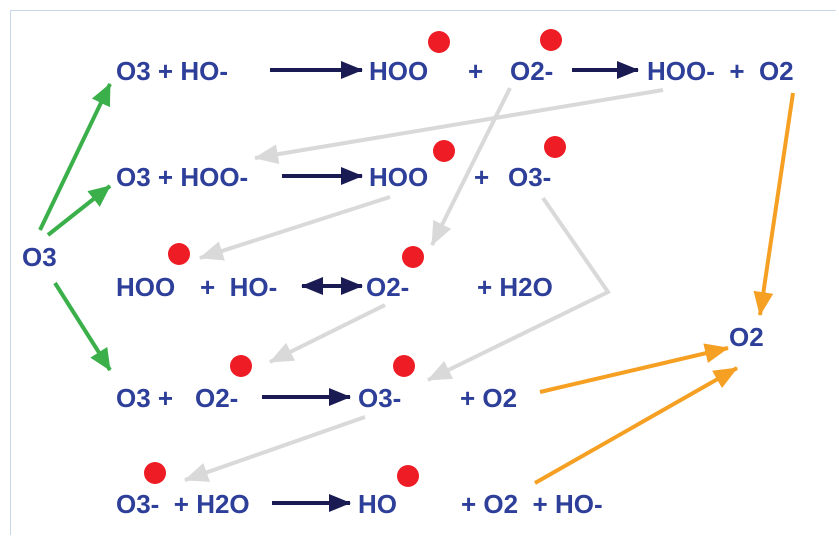 Image resolution: width=839 pixels, height=538 pixels. What do you see at coordinates (379, 398) in the screenshot?
I see `label-row4-o3-minus: O3-` at bounding box center [379, 398].